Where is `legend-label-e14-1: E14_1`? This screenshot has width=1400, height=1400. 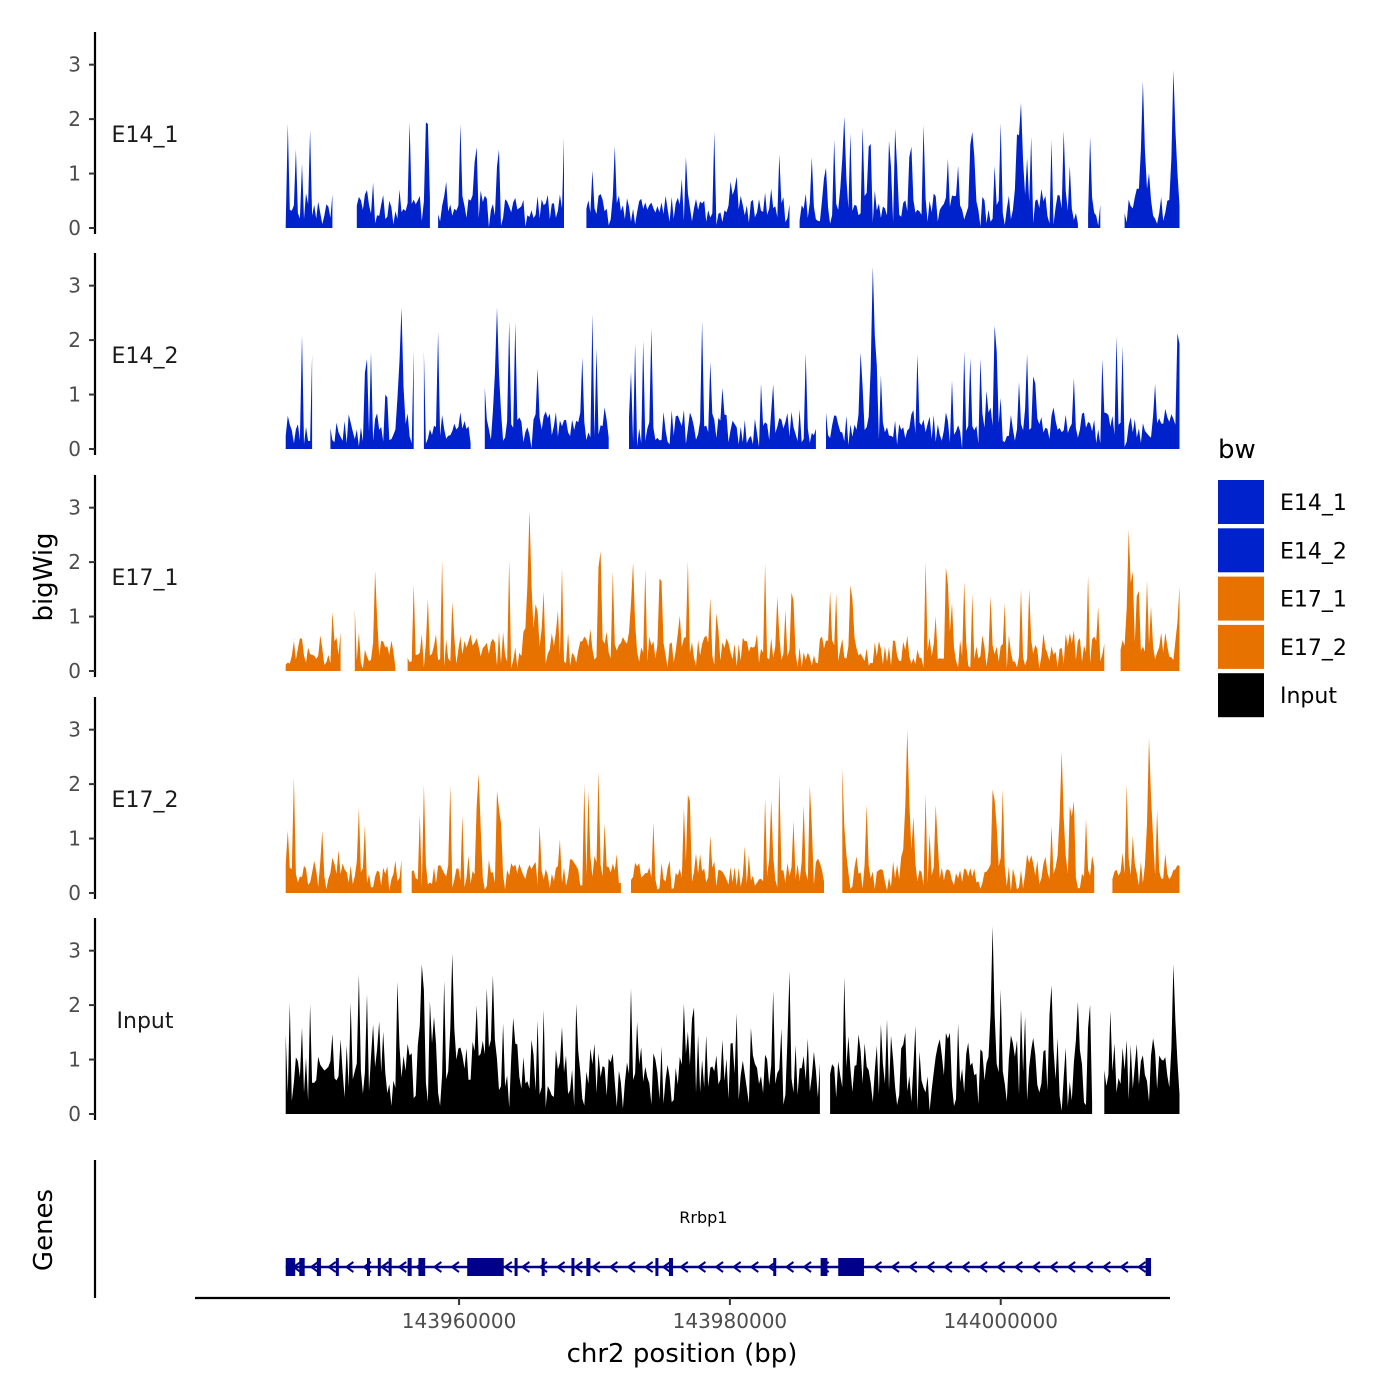
legend-label-e14-1: E14_1 is located at coordinates (1313, 503).